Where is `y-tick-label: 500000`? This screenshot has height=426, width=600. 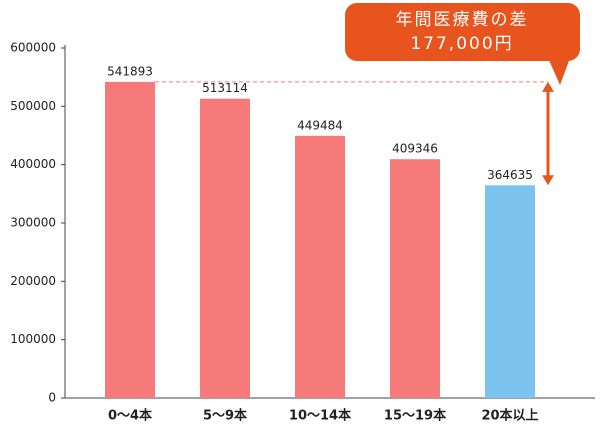
y-tick-label: 500000 is located at coordinates (33, 106).